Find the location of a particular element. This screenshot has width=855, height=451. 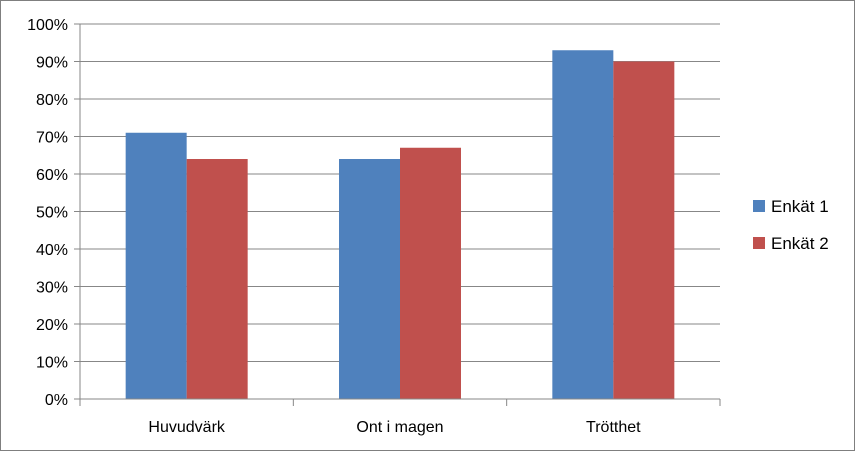

legend-label-1: Enkät 1 is located at coordinates (800, 206).